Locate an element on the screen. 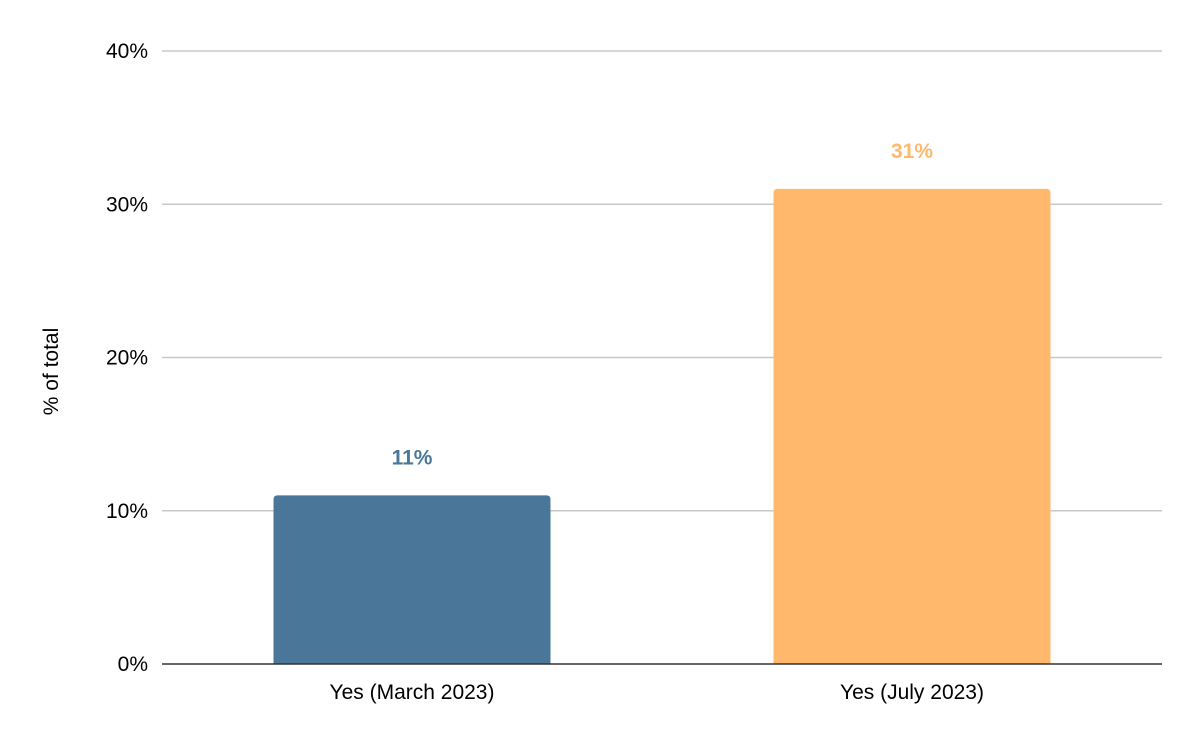 The height and width of the screenshot is (742, 1200). bar-value-label: 31% is located at coordinates (912, 151).